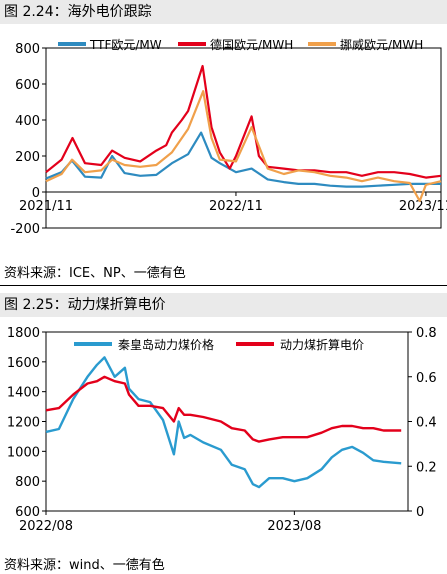 This screenshot has height=574, width=447. Describe the element at coordinates (23, 452) in the screenshot. I see `y-left-tick-label: 1000` at that location.